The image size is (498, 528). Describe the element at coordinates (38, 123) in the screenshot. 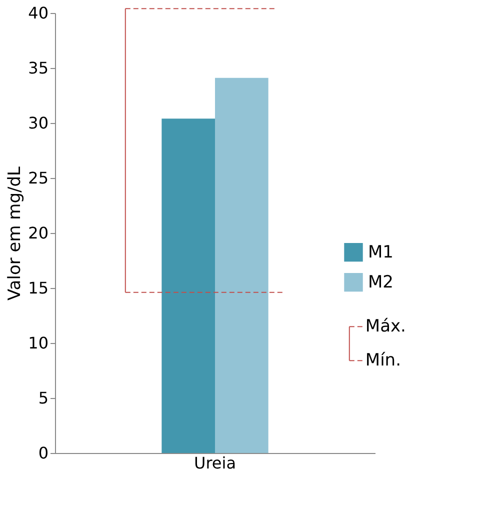

I see `y-tick-label: 30` at that location.